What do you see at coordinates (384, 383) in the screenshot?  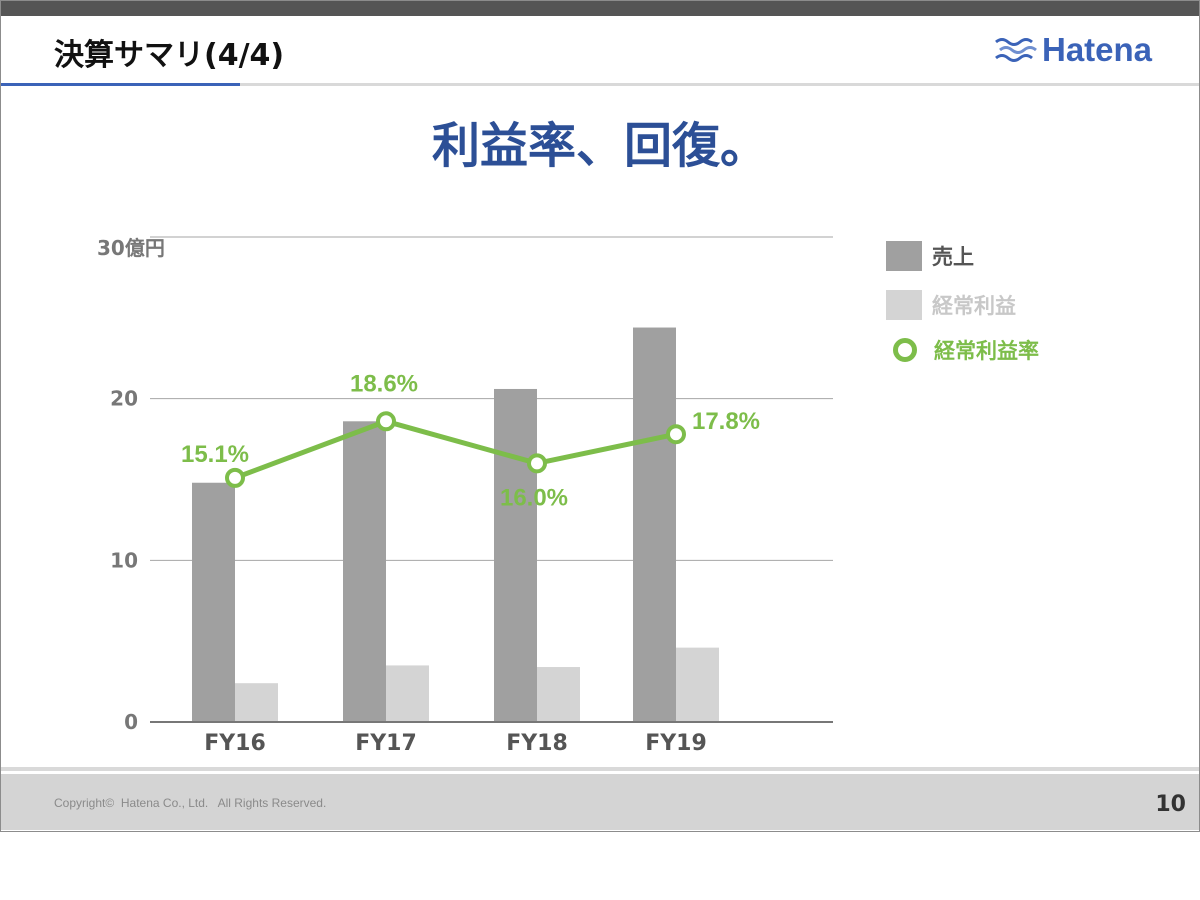 I see `profit-margin-data-label: 18.6%` at bounding box center [384, 383].